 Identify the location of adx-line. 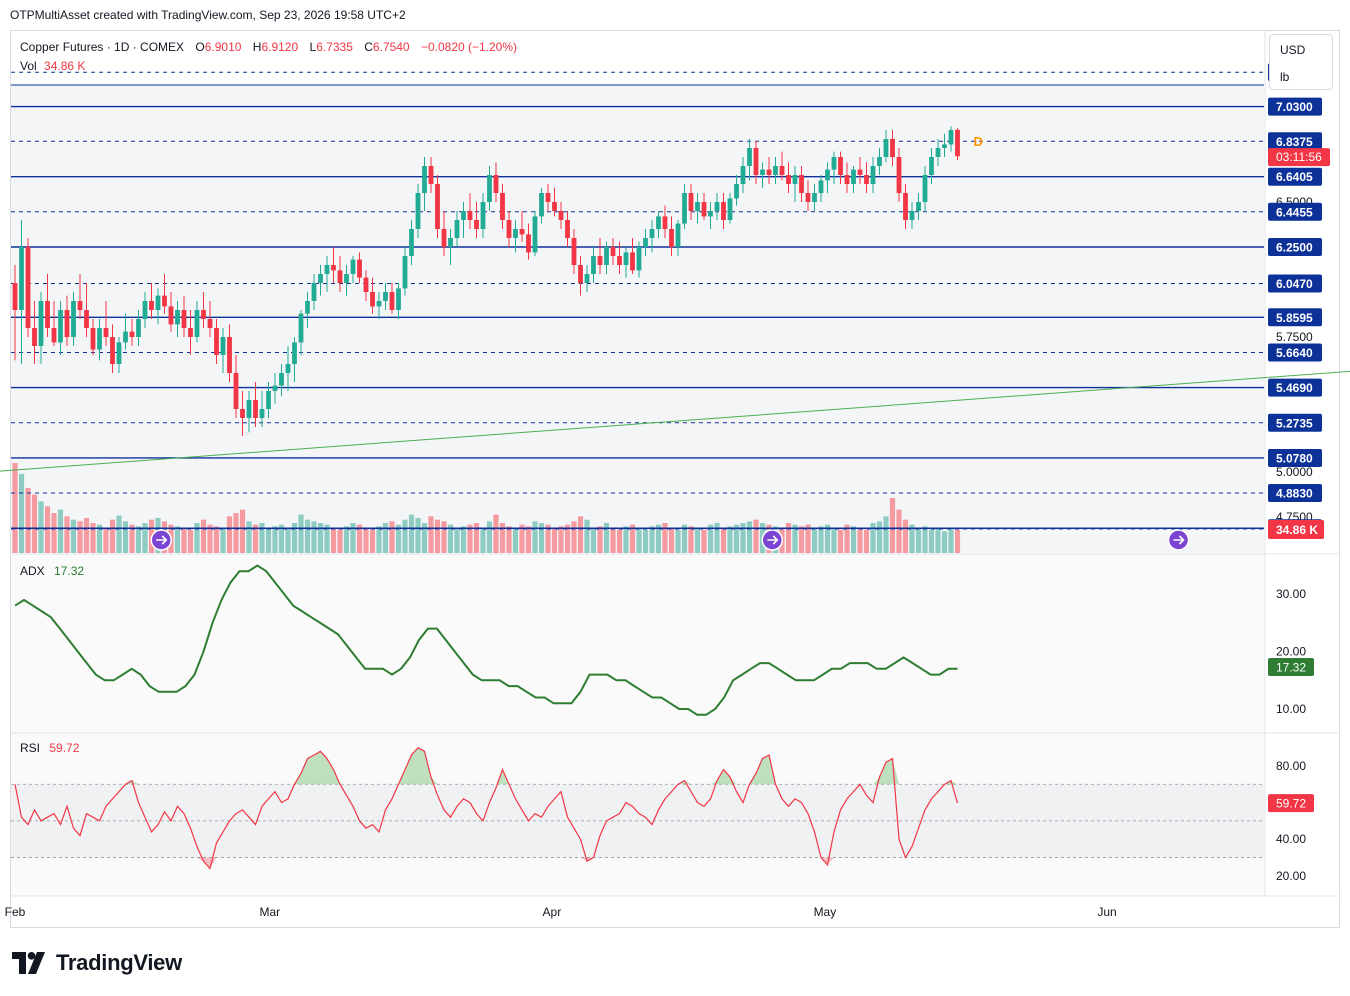
(486, 640).